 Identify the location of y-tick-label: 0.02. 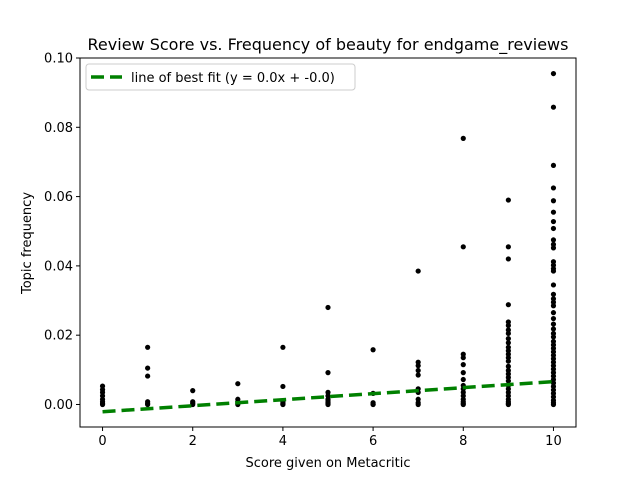
(58, 336).